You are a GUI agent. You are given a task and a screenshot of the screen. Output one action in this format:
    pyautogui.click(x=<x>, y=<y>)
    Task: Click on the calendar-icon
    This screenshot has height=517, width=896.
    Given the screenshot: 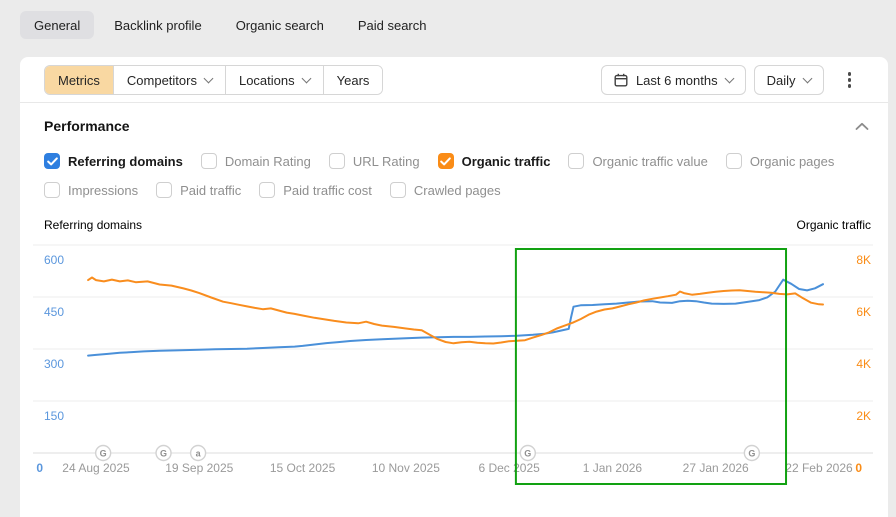 What is the action you would take?
    pyautogui.click(x=621, y=80)
    